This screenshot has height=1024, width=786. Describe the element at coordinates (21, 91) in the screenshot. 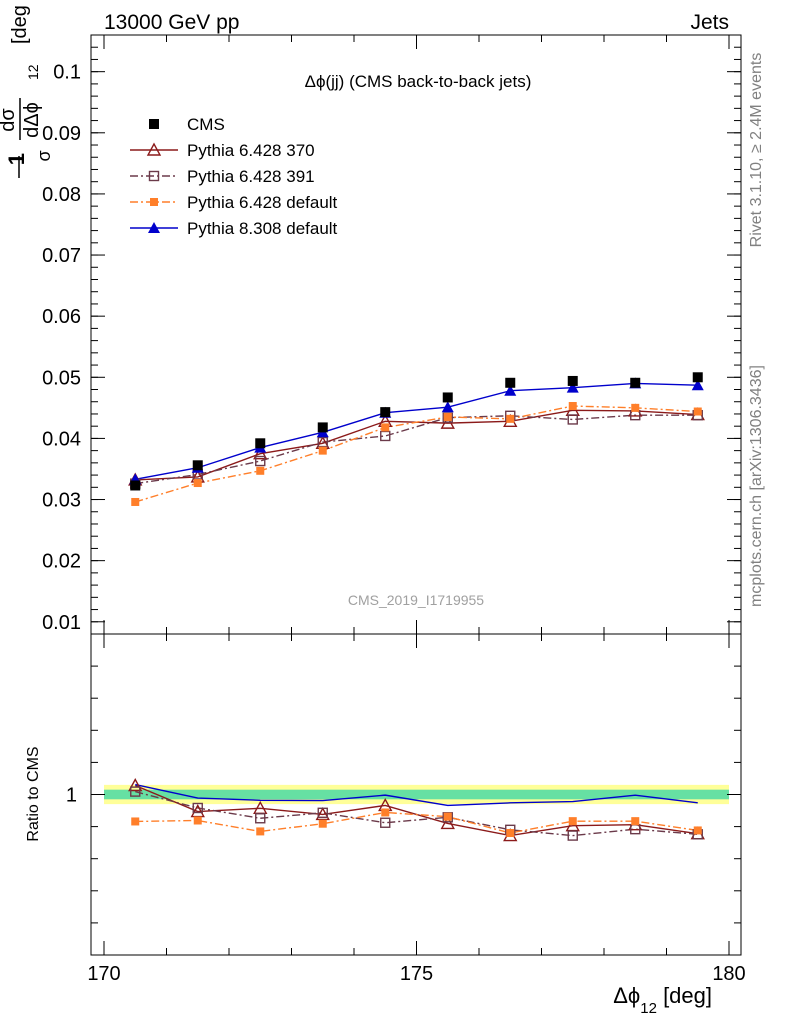

I see `y-axis-title-text: dσ dΔϕ 12 [deg -1 ]` at that location.